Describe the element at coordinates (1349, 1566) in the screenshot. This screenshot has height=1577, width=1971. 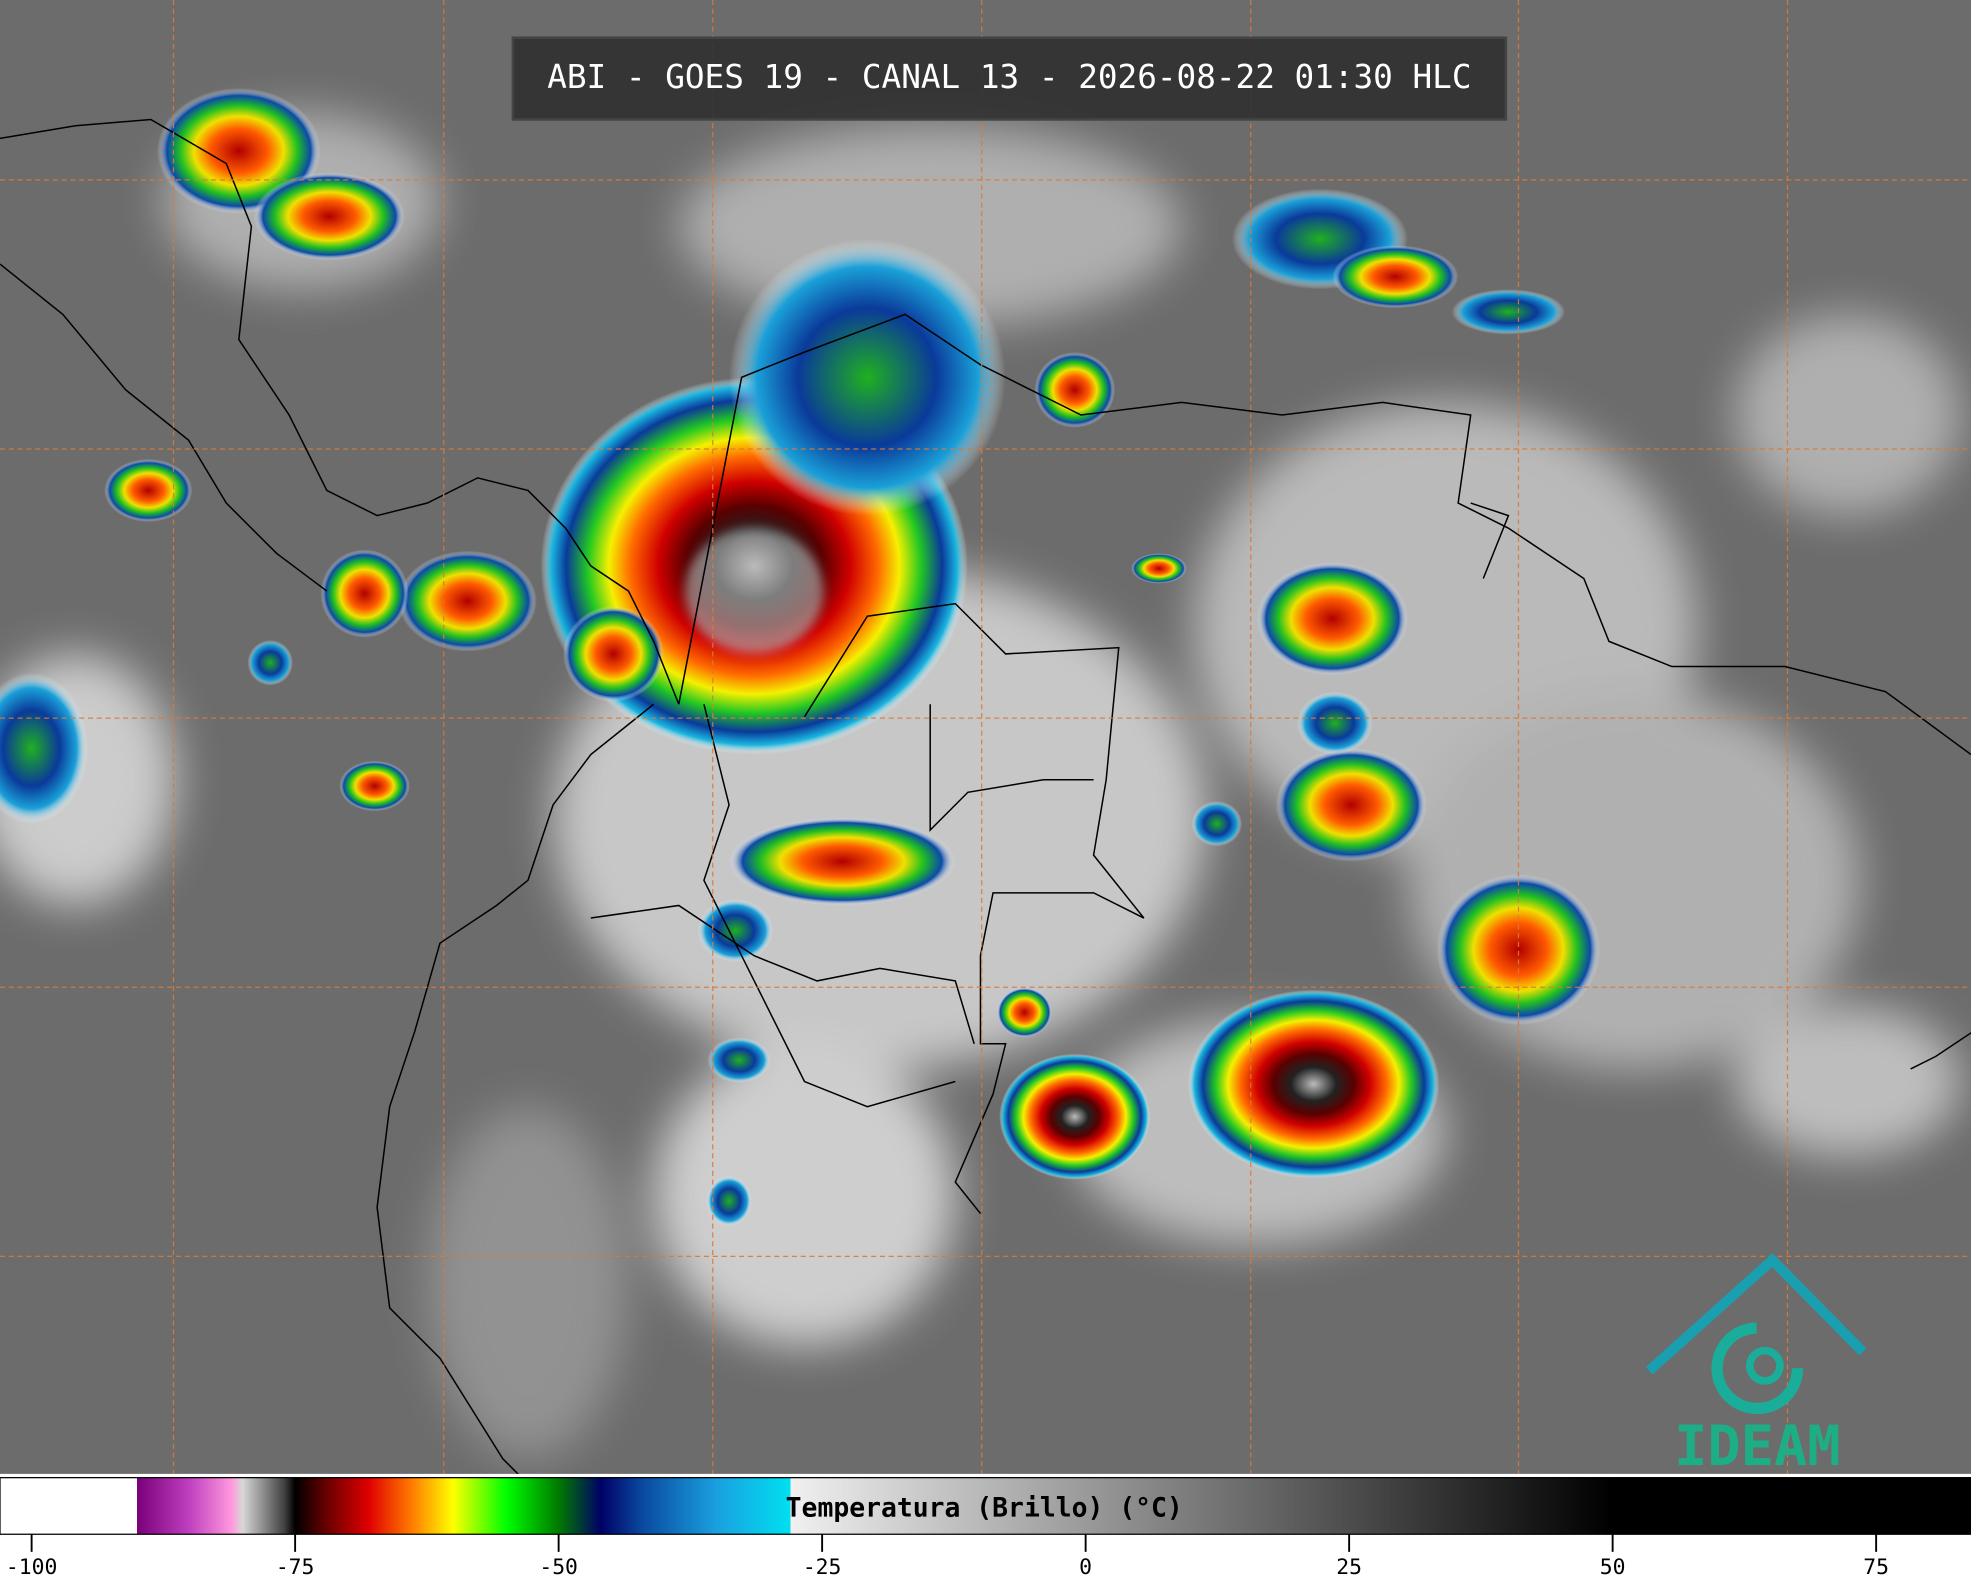
I see `colorbar-tick-label: 25` at that location.